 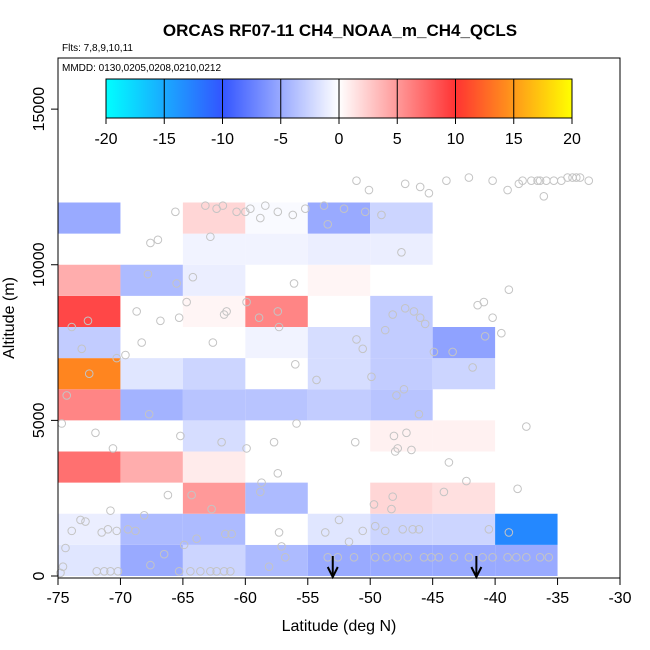 What do you see at coordinates (182, 598) in the screenshot?
I see `x-tick-label: -65` at bounding box center [182, 598].